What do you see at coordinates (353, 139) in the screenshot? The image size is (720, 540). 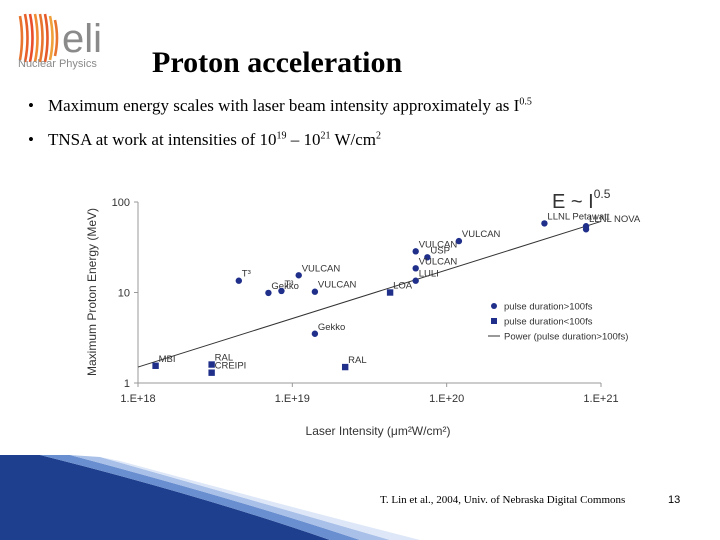 I see `bullet-text: W/cm` at bounding box center [353, 139].